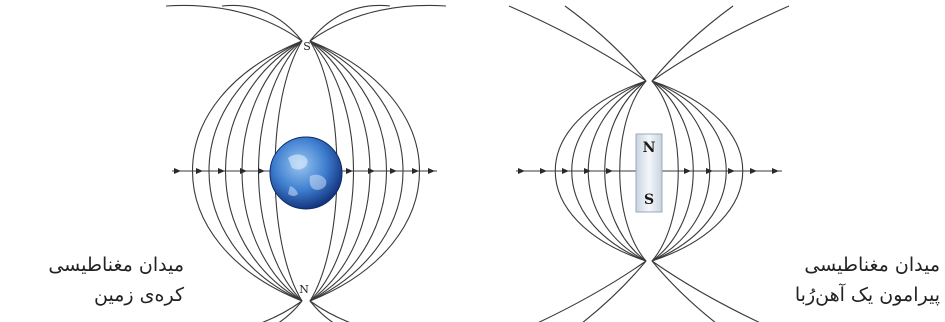 The image size is (945, 322). Describe the element at coordinates (649, 148) in the screenshot. I see `magnet-north-label: N` at that location.